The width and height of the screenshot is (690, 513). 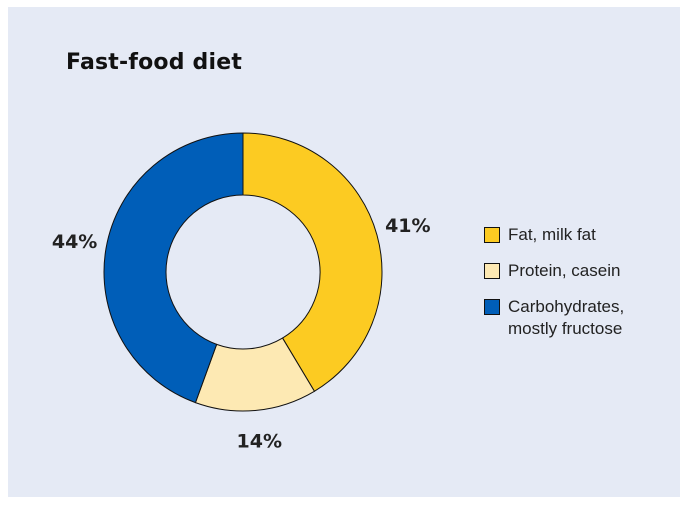 I want to click on chart-title: Fast-food diet, so click(x=154, y=62).